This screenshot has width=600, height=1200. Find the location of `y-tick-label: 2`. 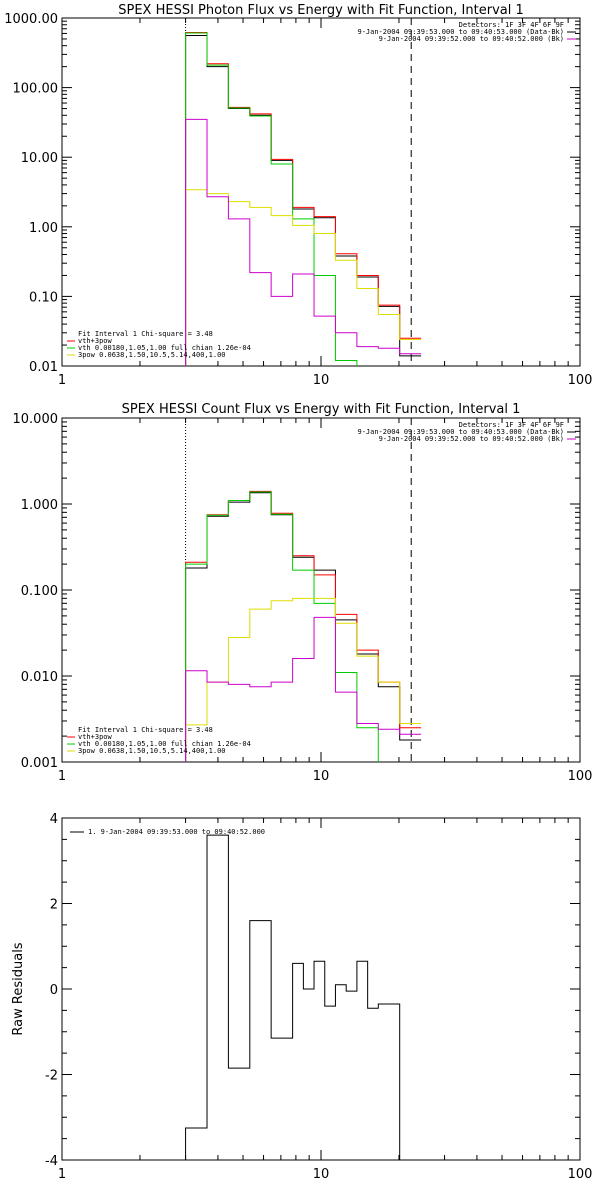

y-tick-label: 2 is located at coordinates (54, 905).